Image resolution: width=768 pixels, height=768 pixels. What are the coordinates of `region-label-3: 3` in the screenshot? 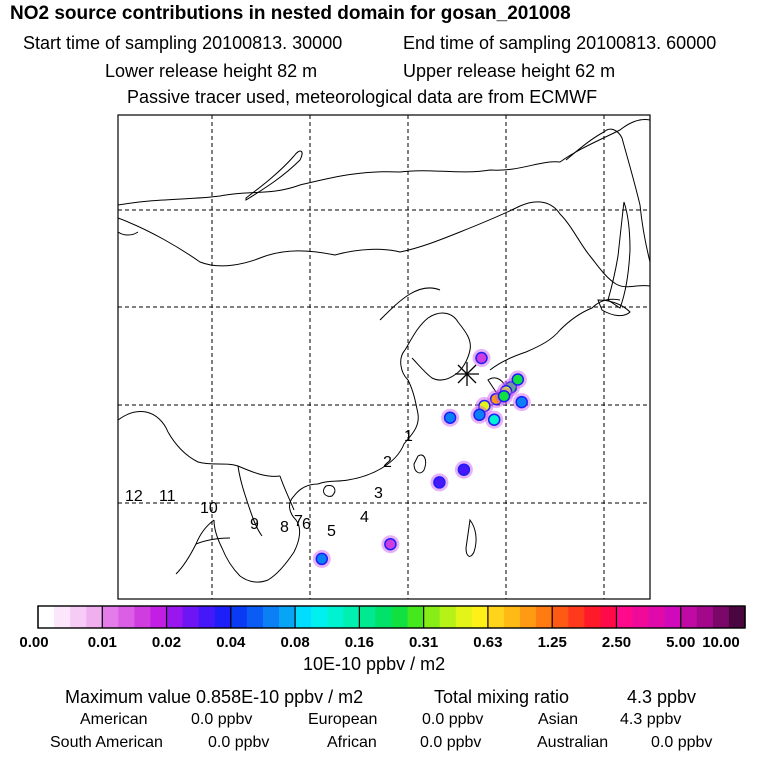 It's located at (378, 493).